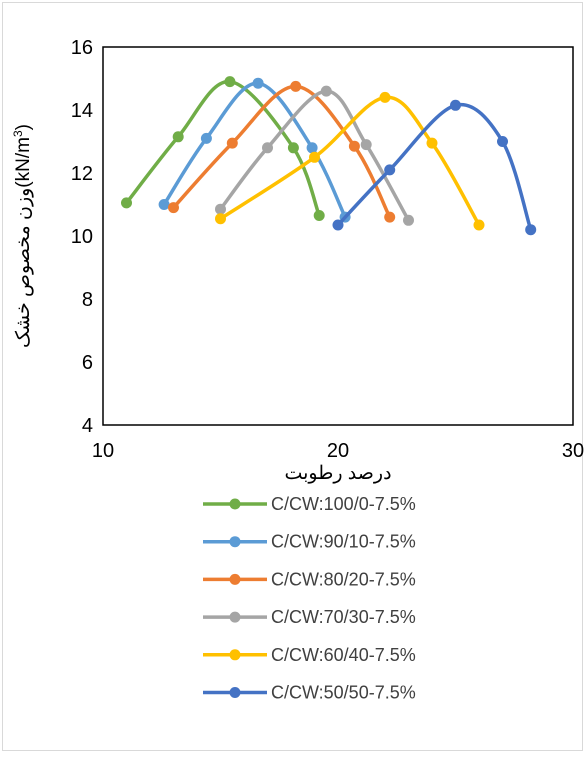 The image size is (587, 757). I want to click on y-tick-label: 10, so click(82, 237).